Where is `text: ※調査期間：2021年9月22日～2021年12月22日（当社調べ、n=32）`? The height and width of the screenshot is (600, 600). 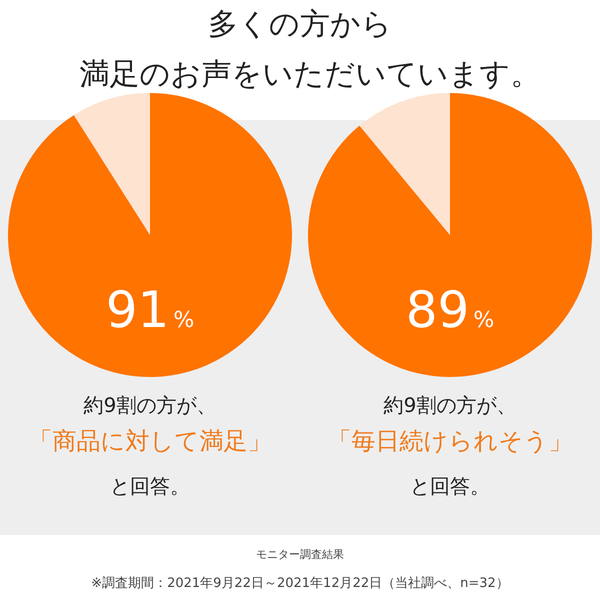 text: ※調査期間：2021年9月22日～2021年12月22日（当社調べ、n=32） is located at coordinates (300, 583).